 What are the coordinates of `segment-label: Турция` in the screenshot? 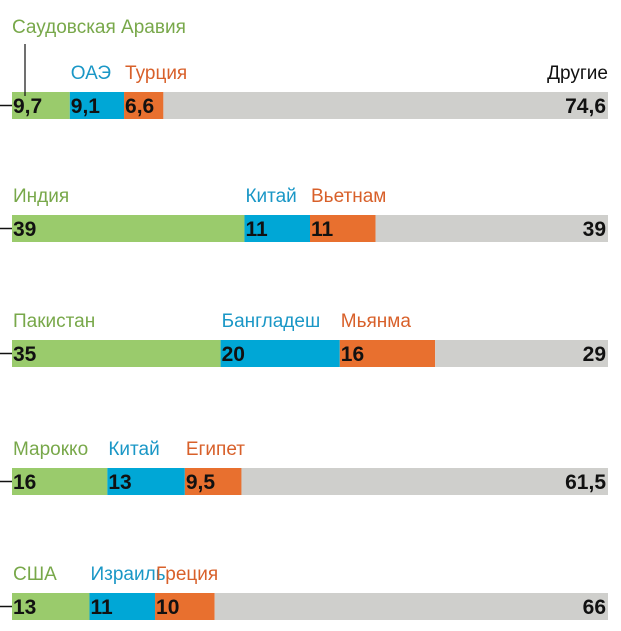 It's located at (156, 73).